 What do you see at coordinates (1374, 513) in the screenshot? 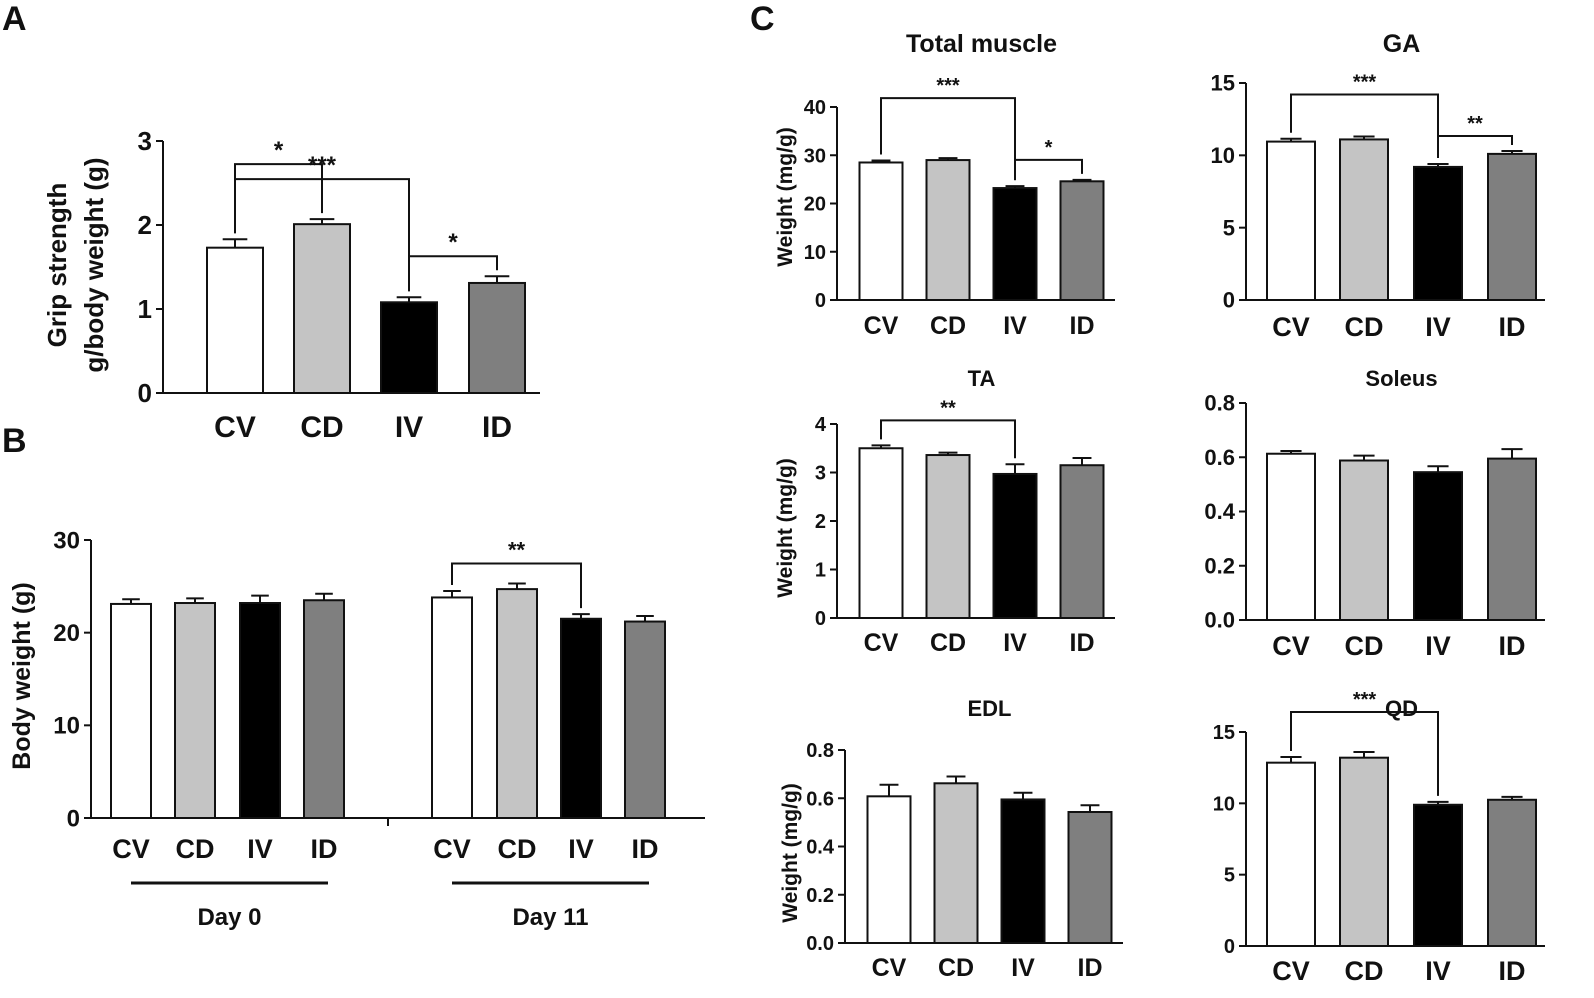
I see `chart-c-soleus: 0.0 0.2 0.4 0.6 0.8 CV CD IV ID Soleus` at bounding box center [1374, 513].